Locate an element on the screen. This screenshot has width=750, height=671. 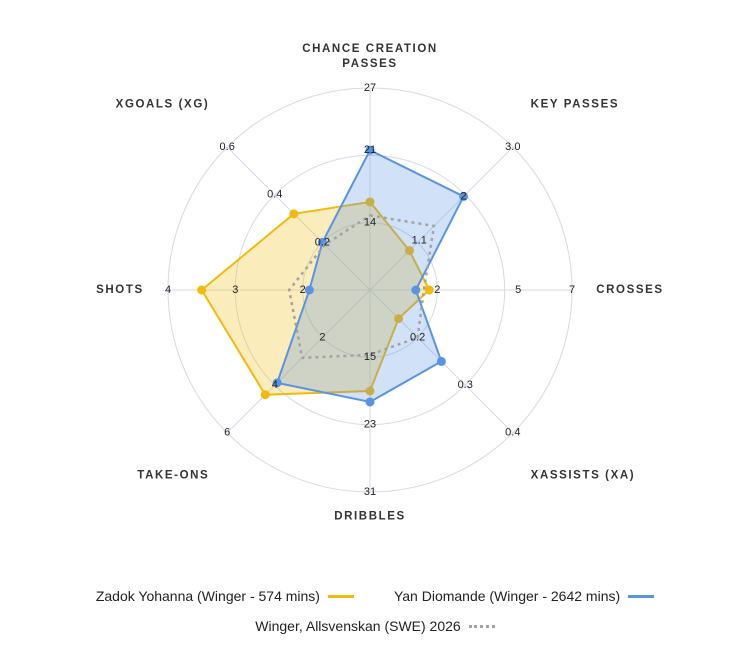
tick-label: 5 is located at coordinates (518, 290).